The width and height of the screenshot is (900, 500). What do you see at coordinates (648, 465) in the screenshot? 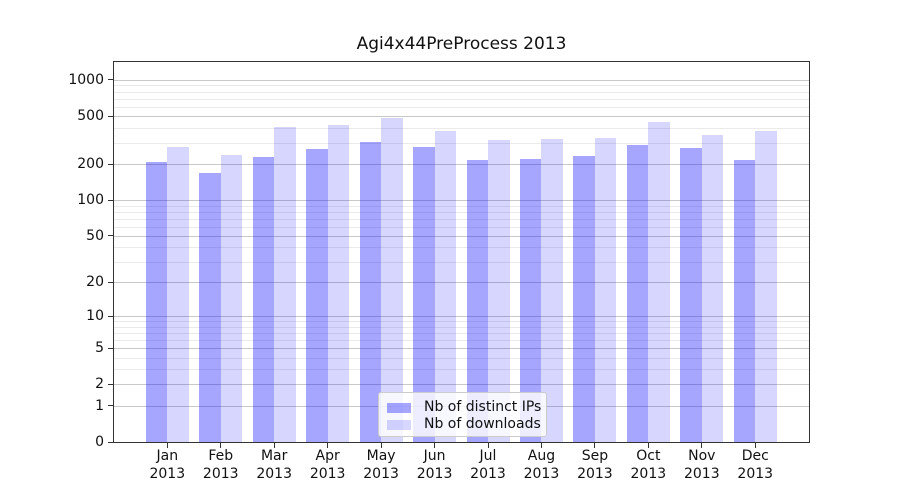
I see `x-axis-tick-label: Oct 2013` at bounding box center [648, 465].